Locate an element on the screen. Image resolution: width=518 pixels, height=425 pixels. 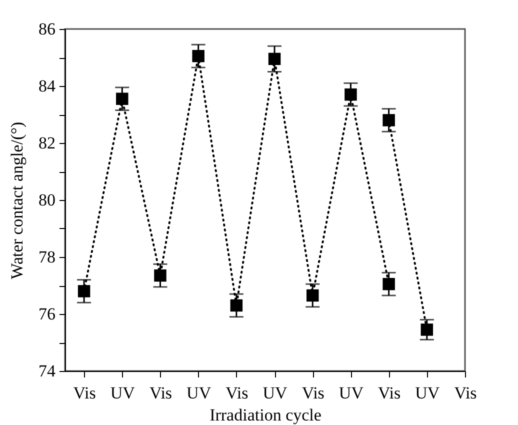
y-tick-label: 84 is located at coordinates (47, 86).